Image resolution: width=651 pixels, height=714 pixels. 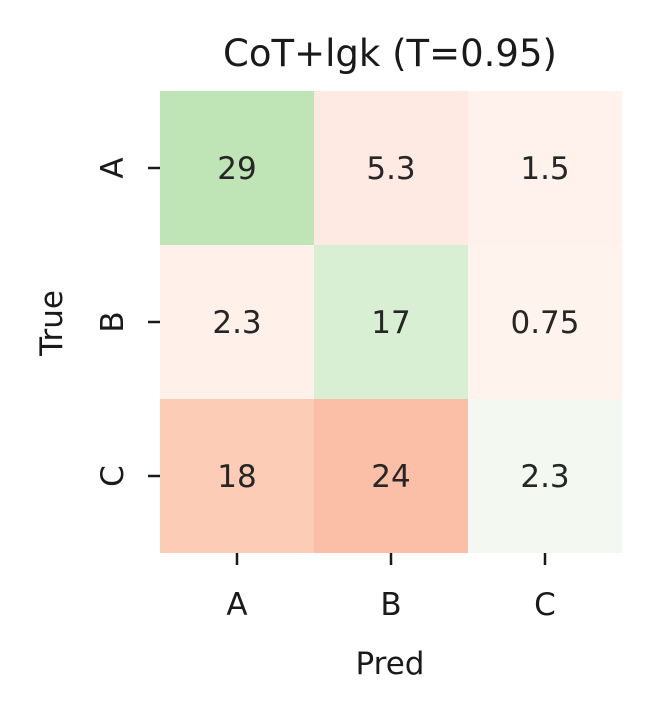 I want to click on x-tick-label: A, so click(x=236, y=605).